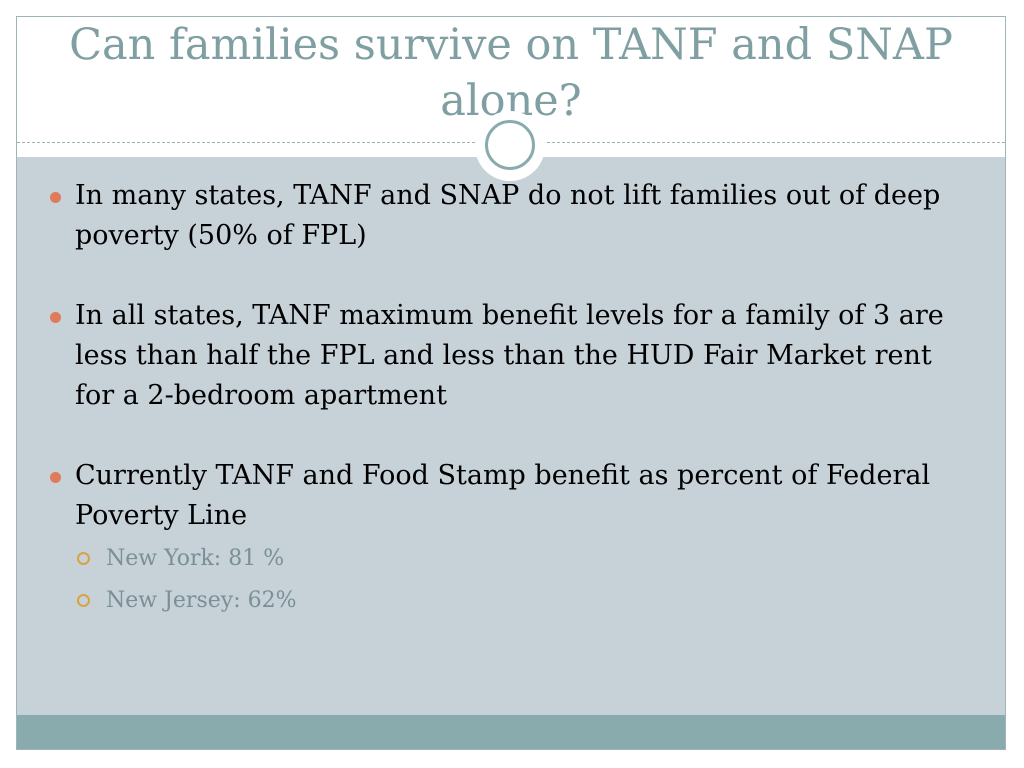 The width and height of the screenshot is (1024, 768). I want to click on bottom-bar, so click(511, 732).